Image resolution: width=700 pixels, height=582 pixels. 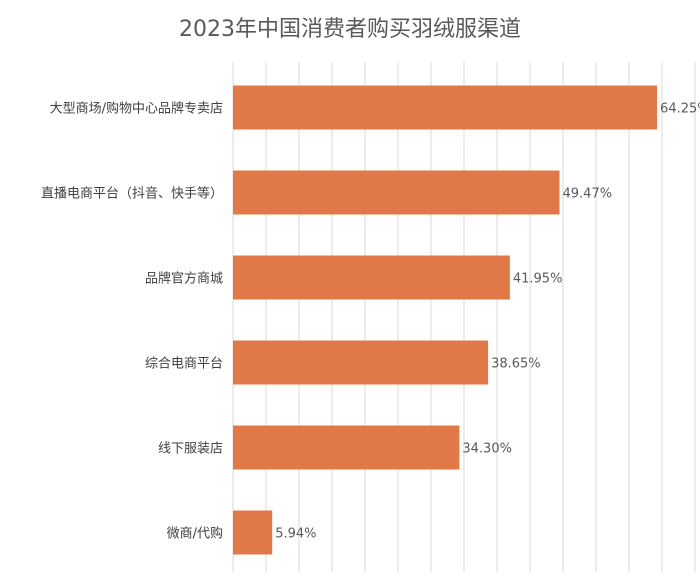 I want to click on category-label-4: 线下服装店, so click(x=190, y=449).